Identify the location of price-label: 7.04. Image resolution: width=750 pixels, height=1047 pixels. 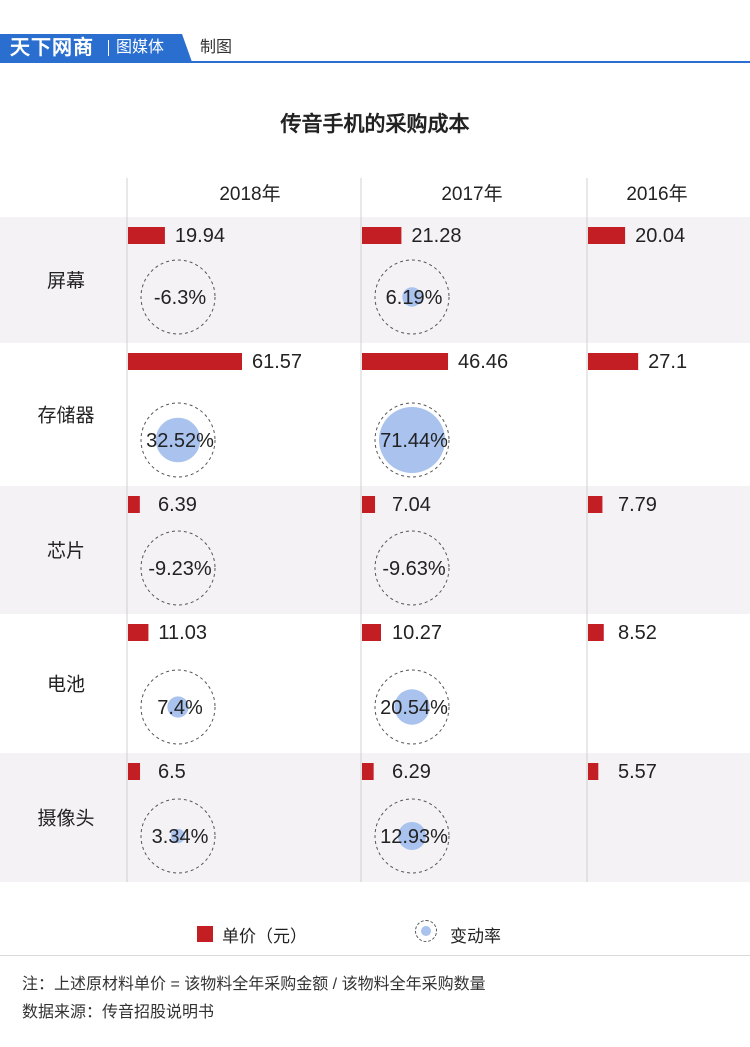
(411, 505).